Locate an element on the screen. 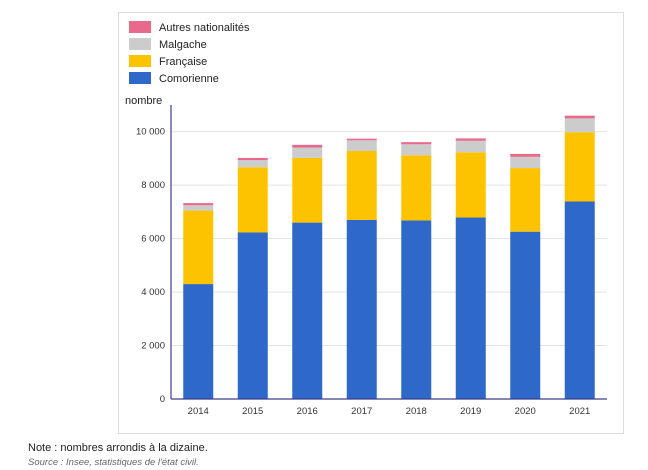 This screenshot has height=470, width=648. bar-2019-comorienne is located at coordinates (470, 308).